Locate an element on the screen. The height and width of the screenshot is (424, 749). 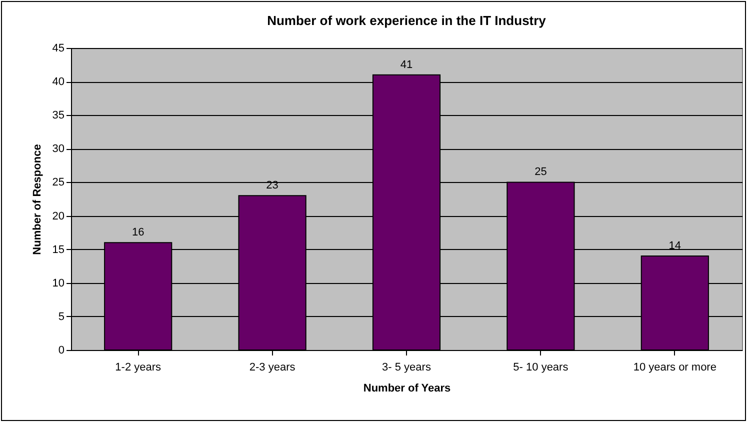
x-axis-title: Number of Years is located at coordinates (407, 388).